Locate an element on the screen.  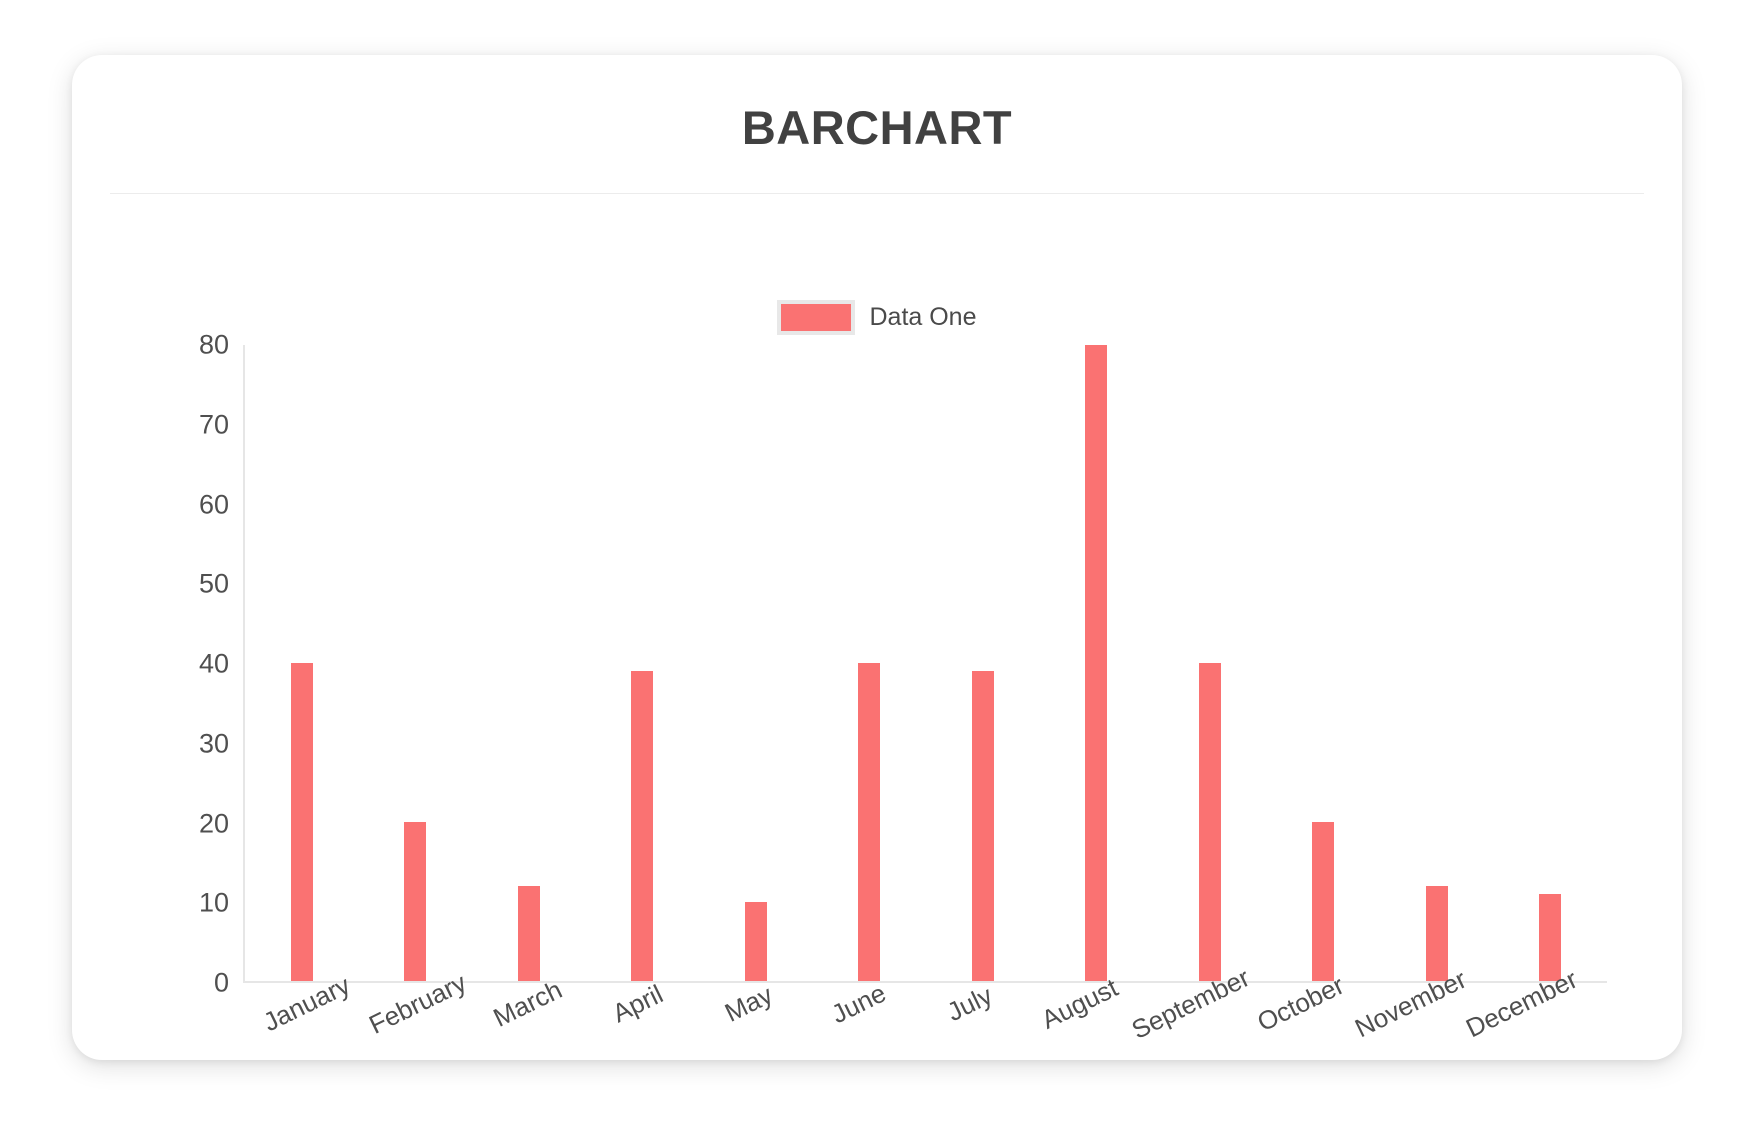
x-label-slot: June is located at coordinates (852, 1029).